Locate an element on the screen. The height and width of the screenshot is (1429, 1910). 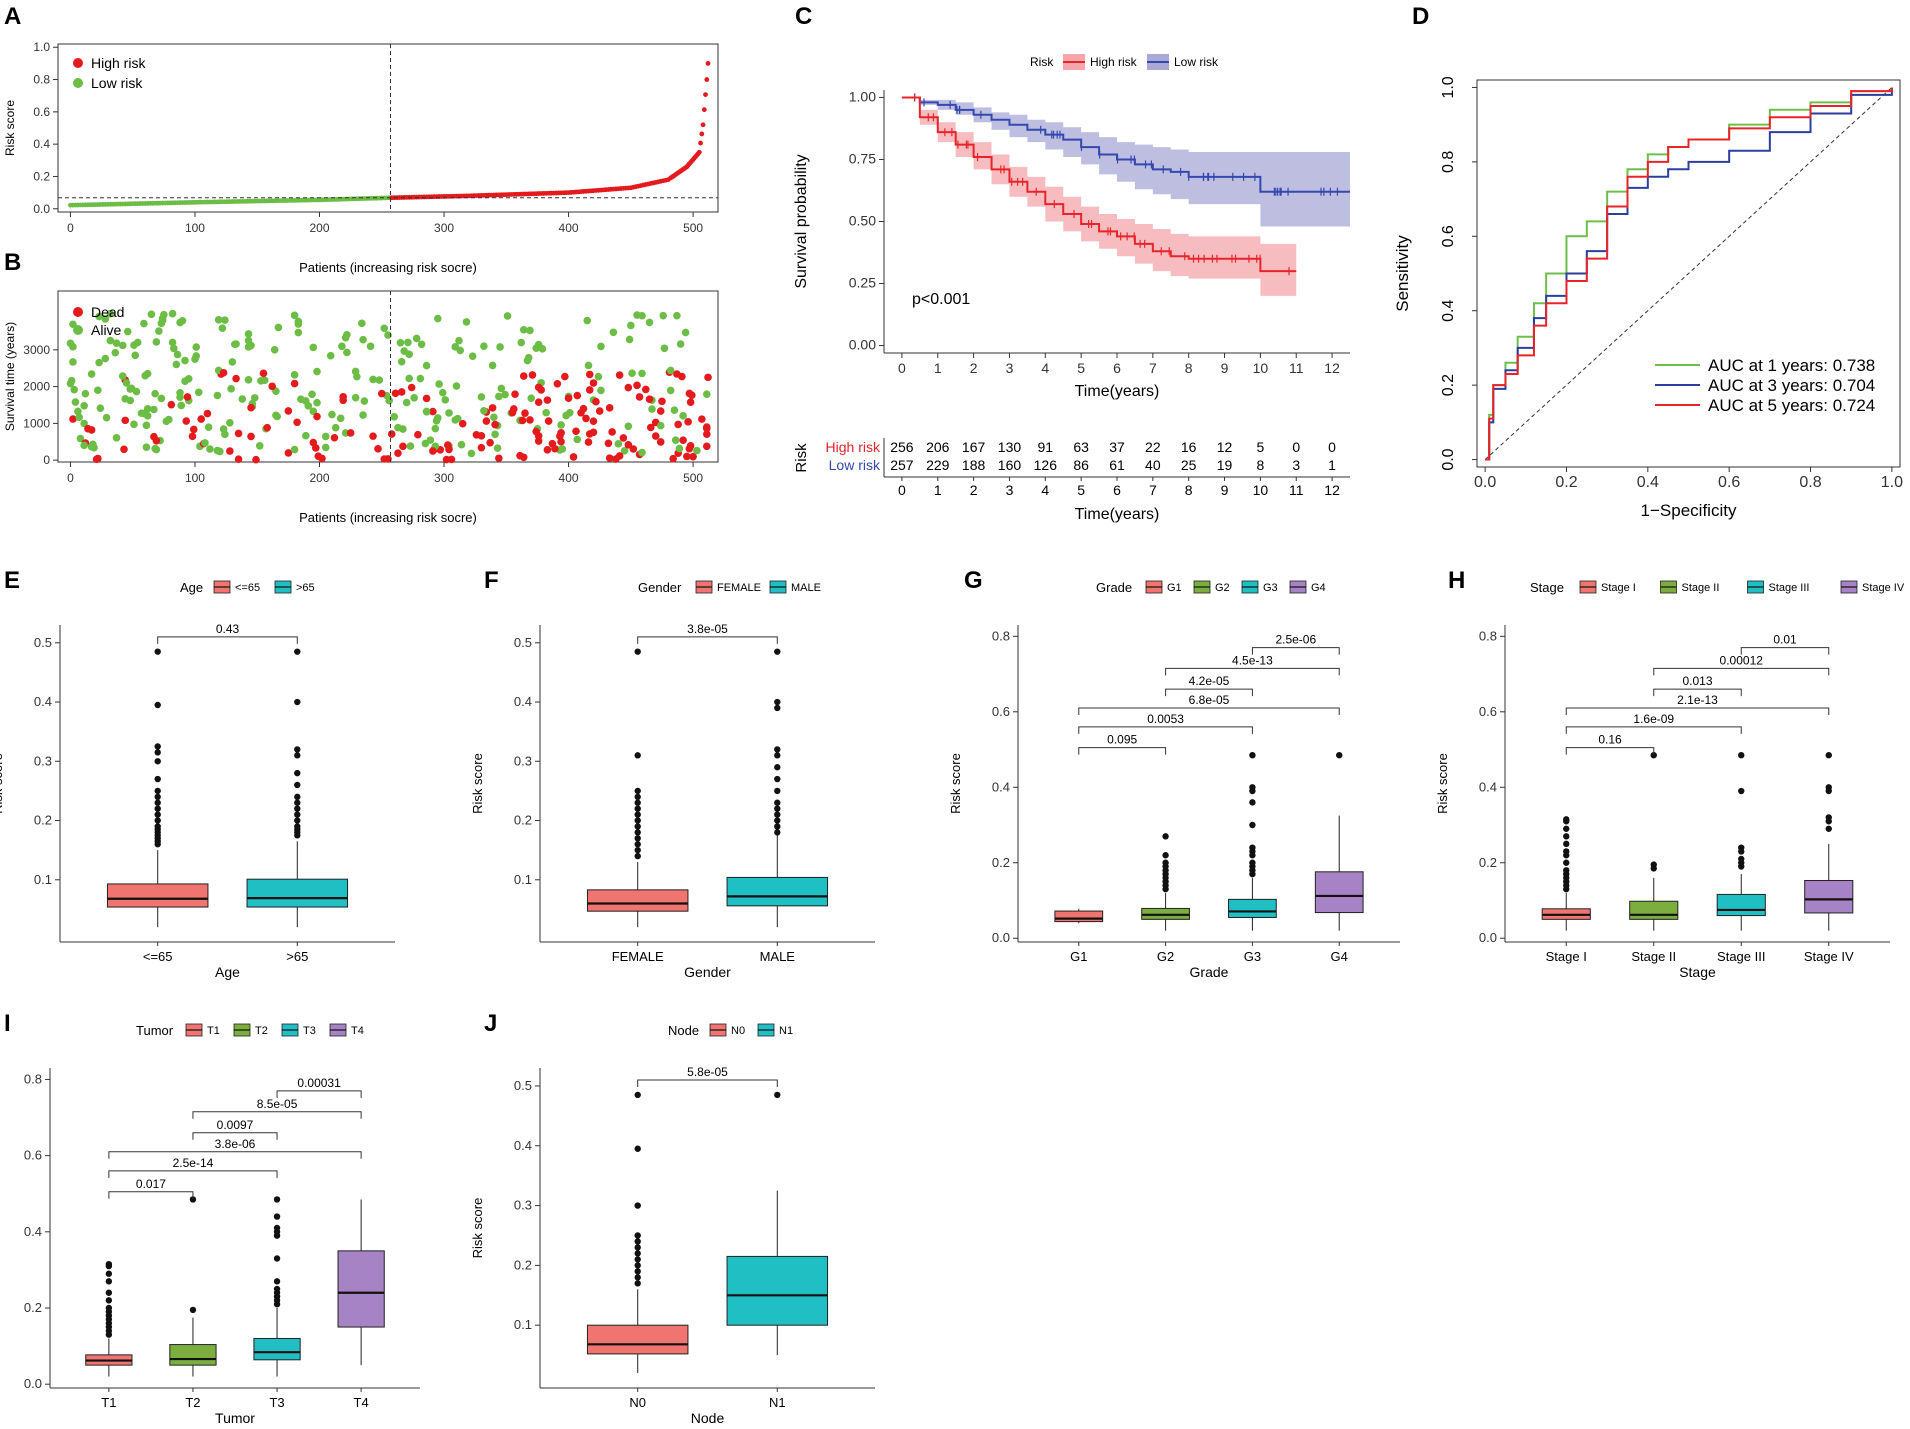
box-t4 is located at coordinates (361, 1289).